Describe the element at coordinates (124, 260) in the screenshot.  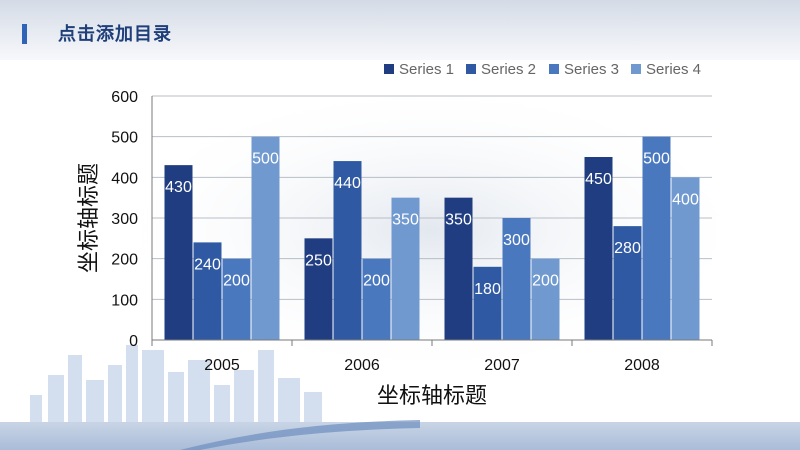
I see `y-tick-label: 200` at that location.